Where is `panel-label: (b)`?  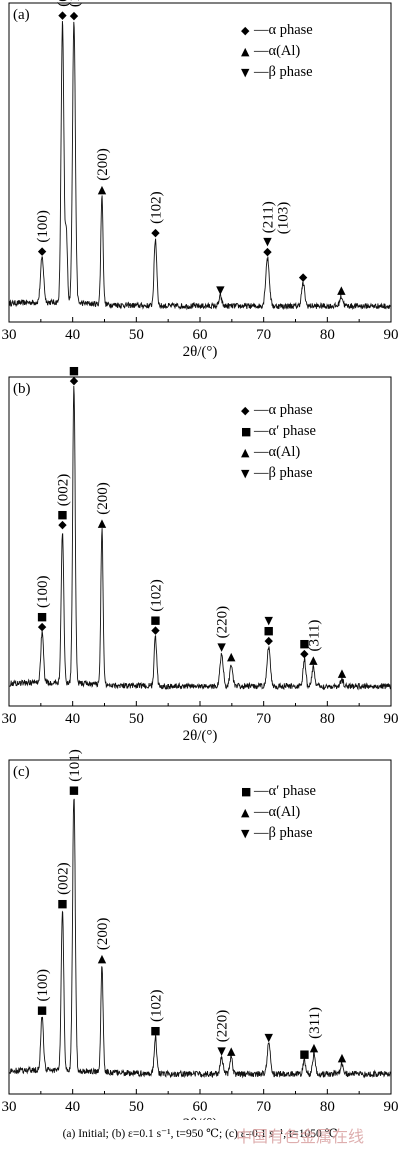
panel-label: (b) is located at coordinates (22, 389).